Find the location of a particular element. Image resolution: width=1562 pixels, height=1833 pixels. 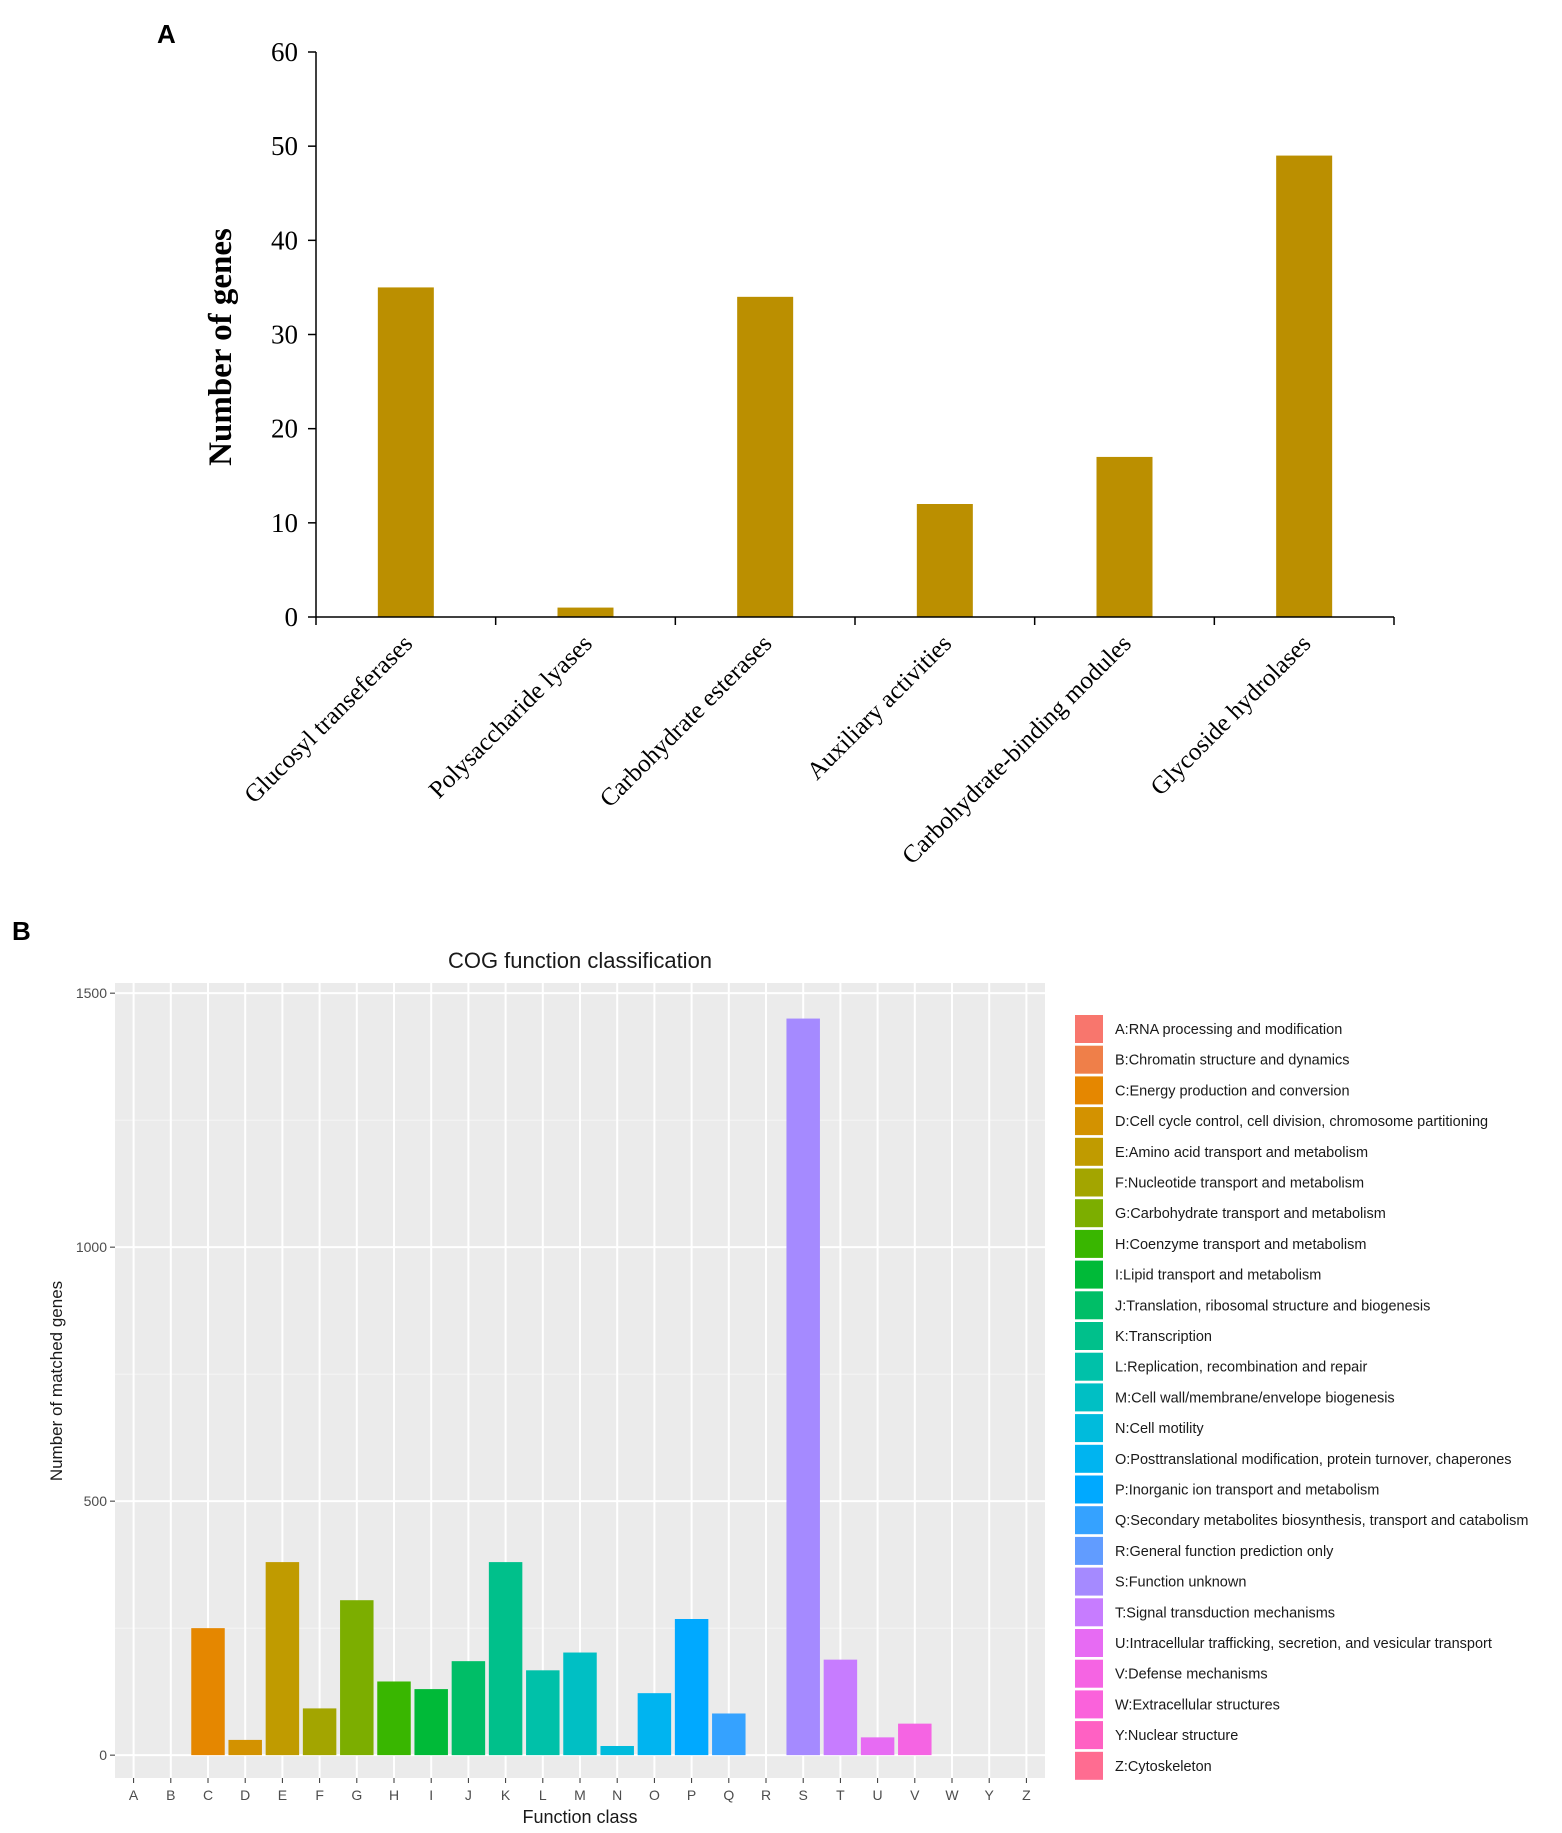

chart-b-x-tick-label: W is located at coordinates (952, 1795).